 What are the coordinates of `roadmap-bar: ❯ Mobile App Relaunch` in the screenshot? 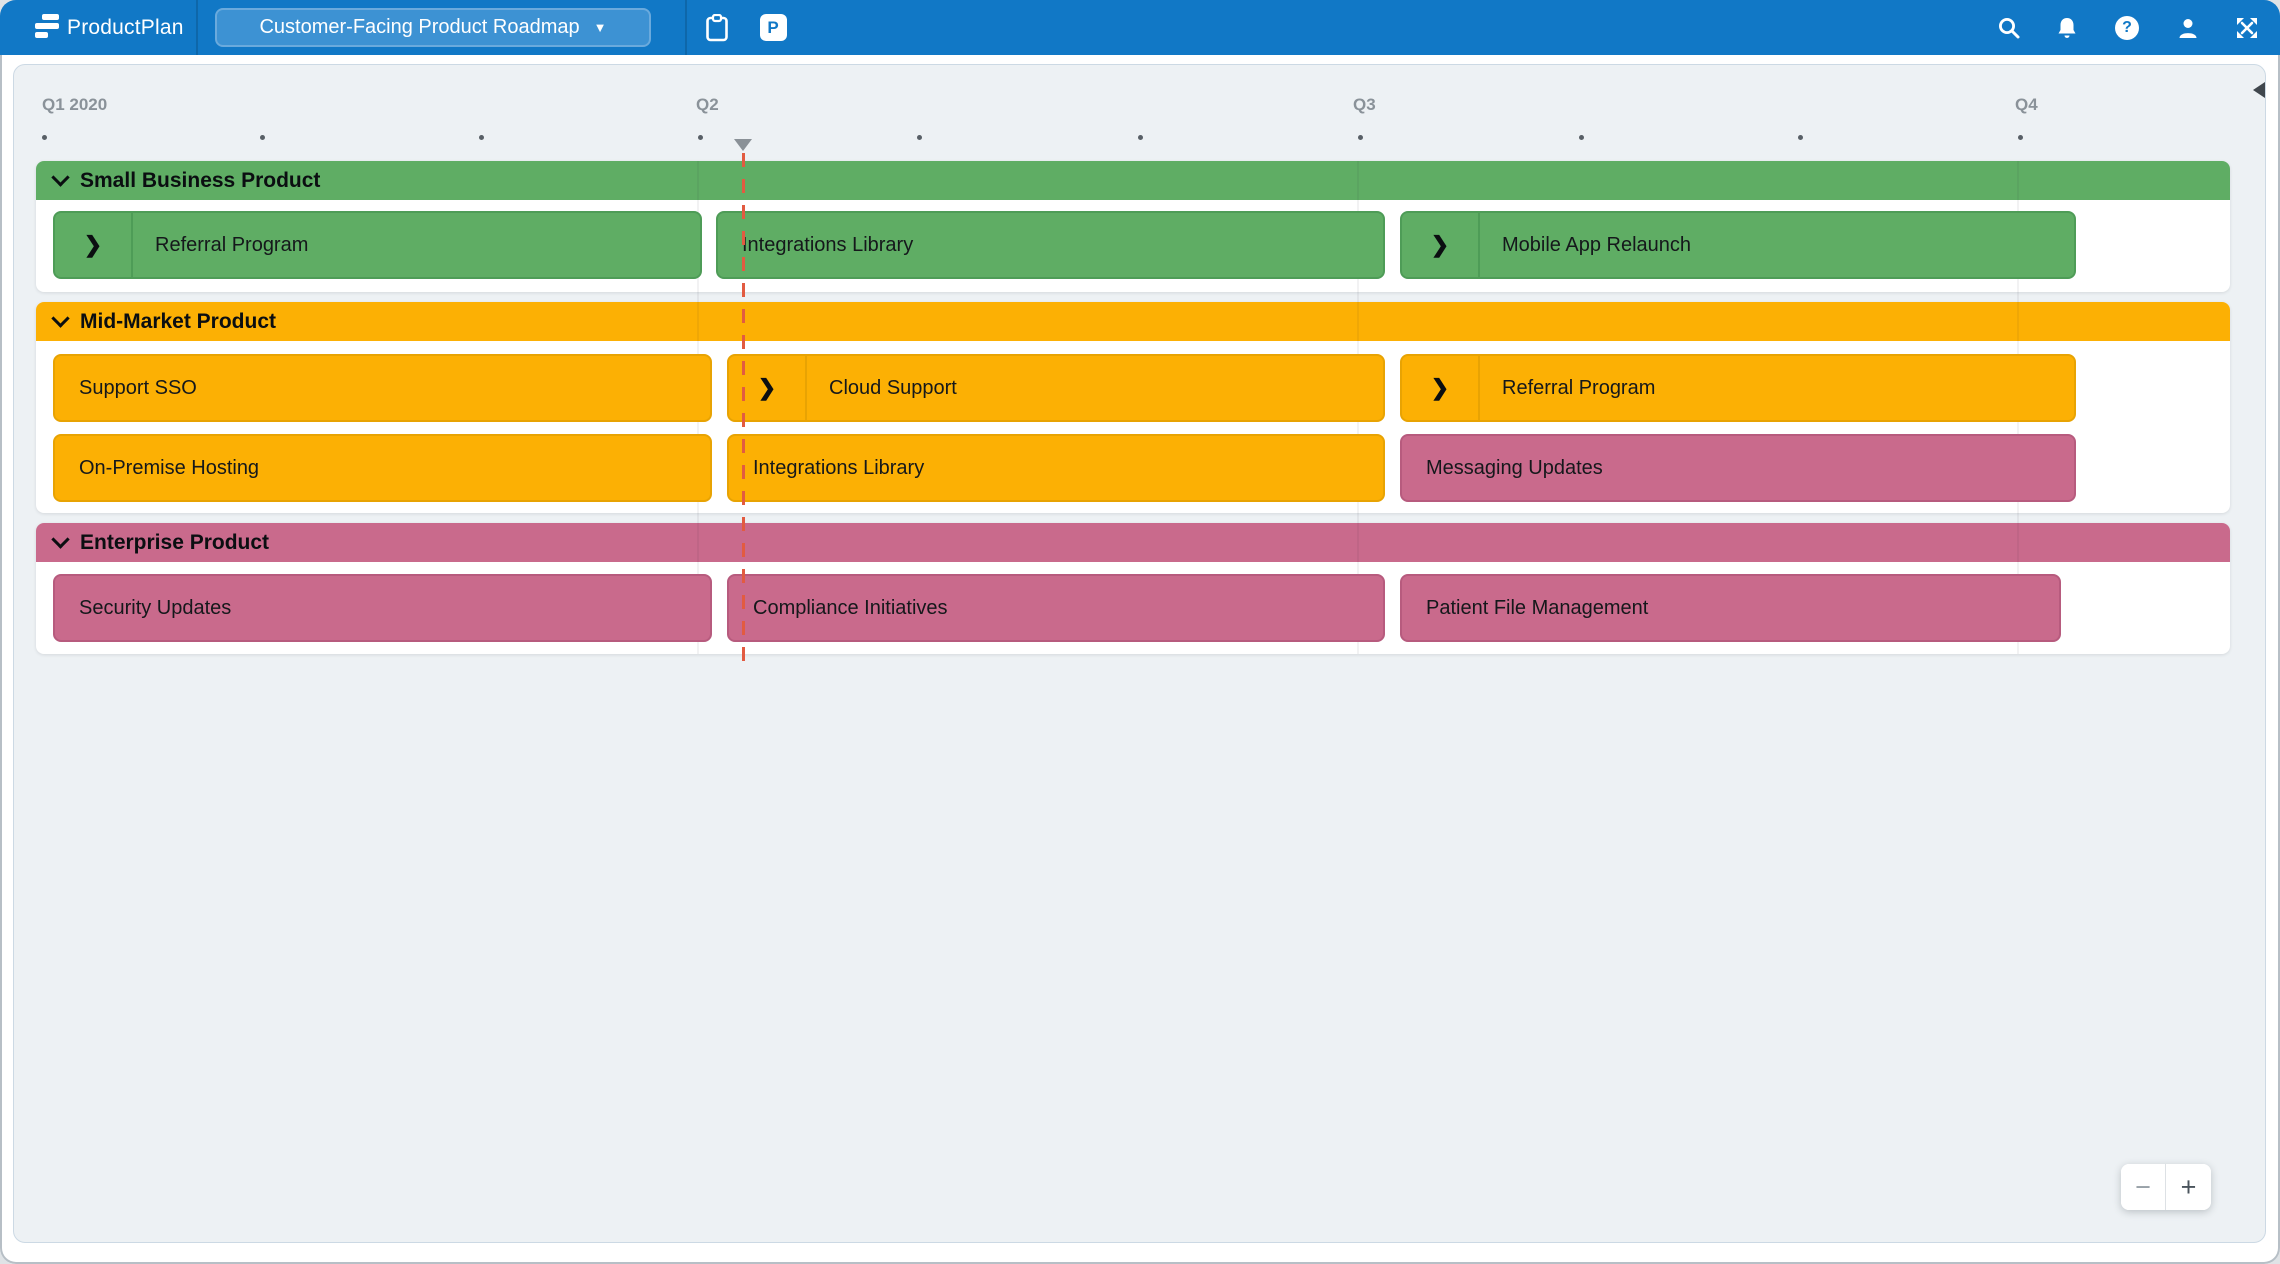 It's located at (1738, 245).